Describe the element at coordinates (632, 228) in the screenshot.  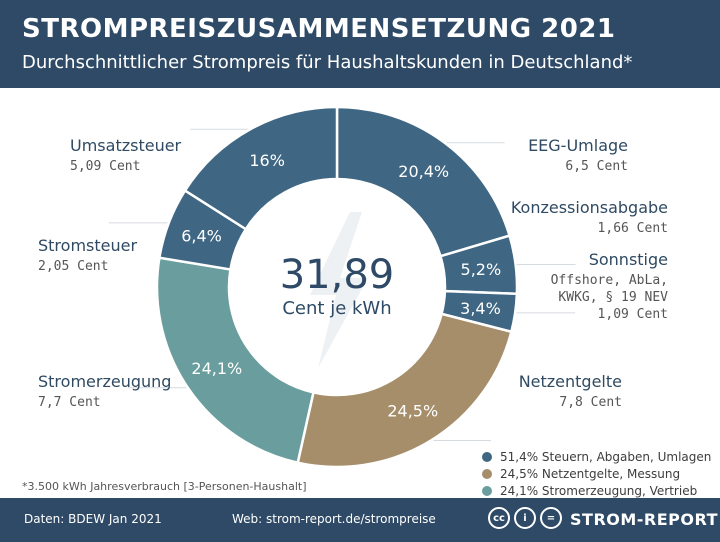
I see `label-konzession-value: 1,66 Cent` at that location.